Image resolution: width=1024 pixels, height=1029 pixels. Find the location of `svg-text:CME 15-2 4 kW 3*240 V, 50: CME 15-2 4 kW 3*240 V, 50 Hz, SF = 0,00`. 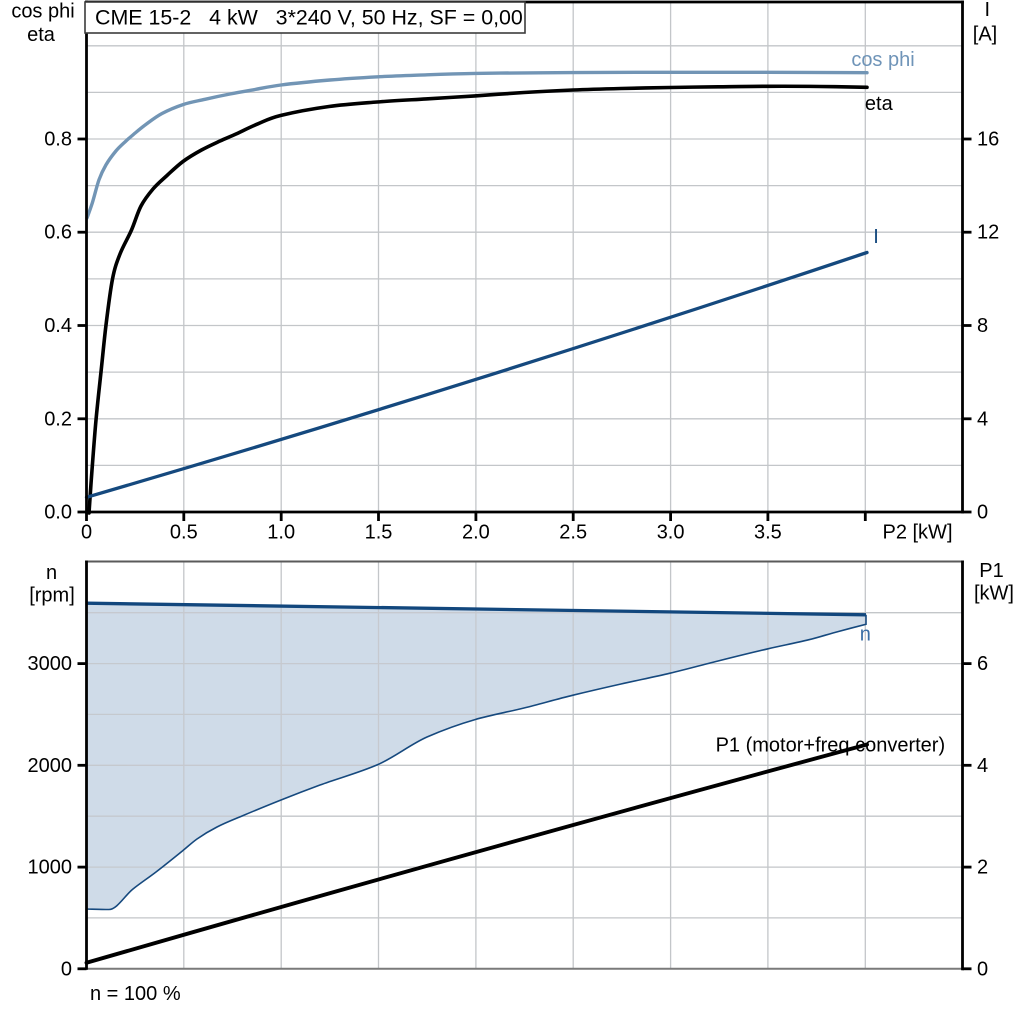

svg-text:CME 15-2 4 kW 3*240 V, 50: CME 15-2 4 kW 3*240 V, 50 Hz, SF = 0,00 is located at coordinates (309, 18).